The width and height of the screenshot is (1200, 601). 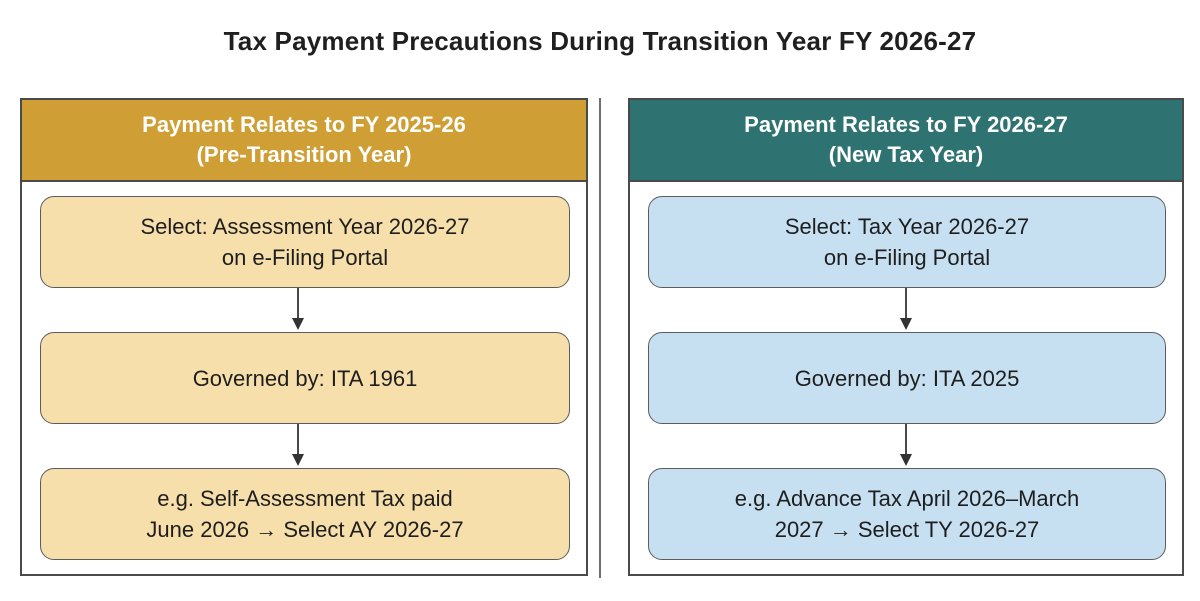 I want to click on center-divider, so click(x=600, y=338).